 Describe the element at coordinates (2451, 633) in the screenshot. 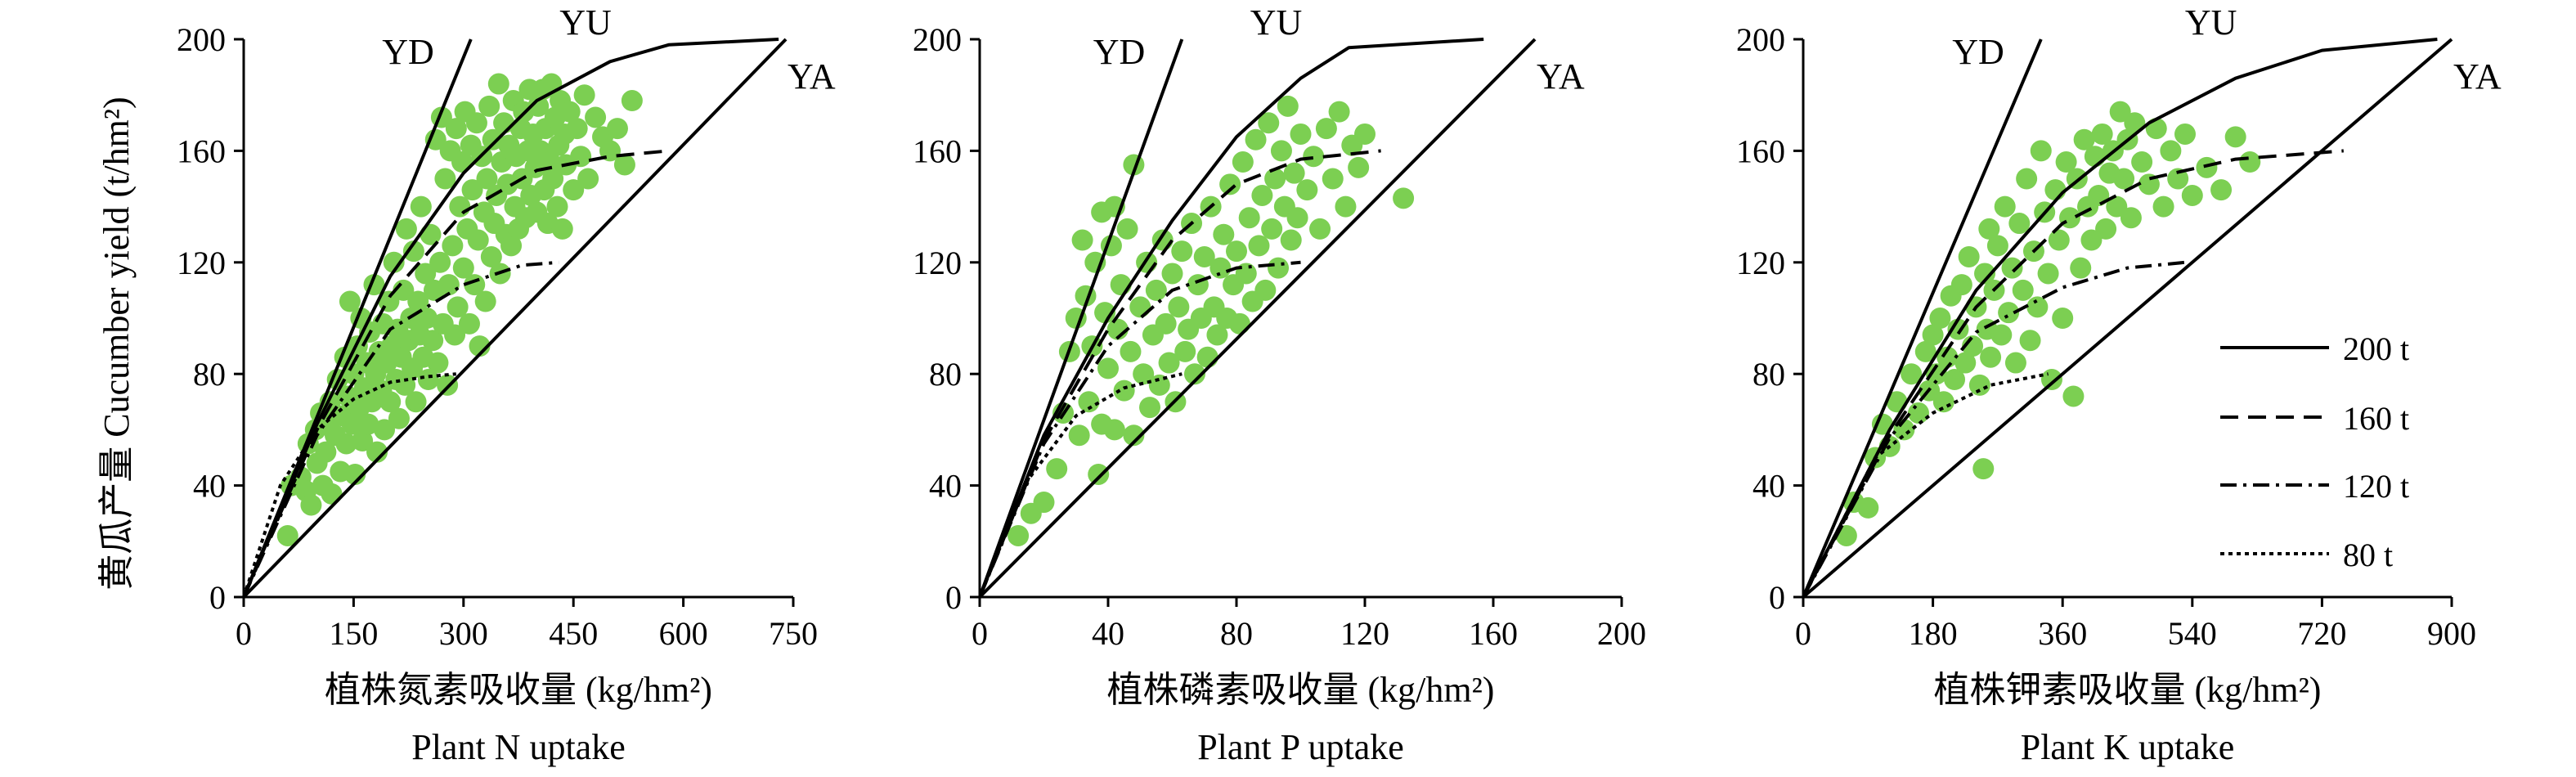

I see `x-tick-label: 900` at that location.